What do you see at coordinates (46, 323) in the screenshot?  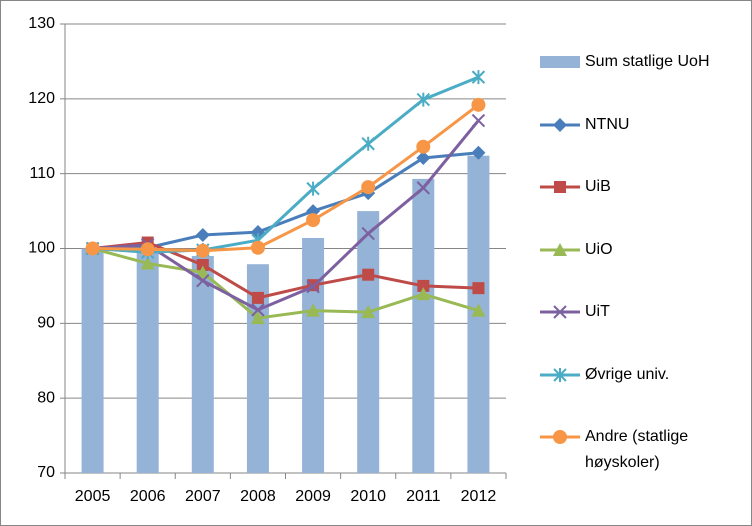 I see `y-tick-label: 90` at bounding box center [46, 323].